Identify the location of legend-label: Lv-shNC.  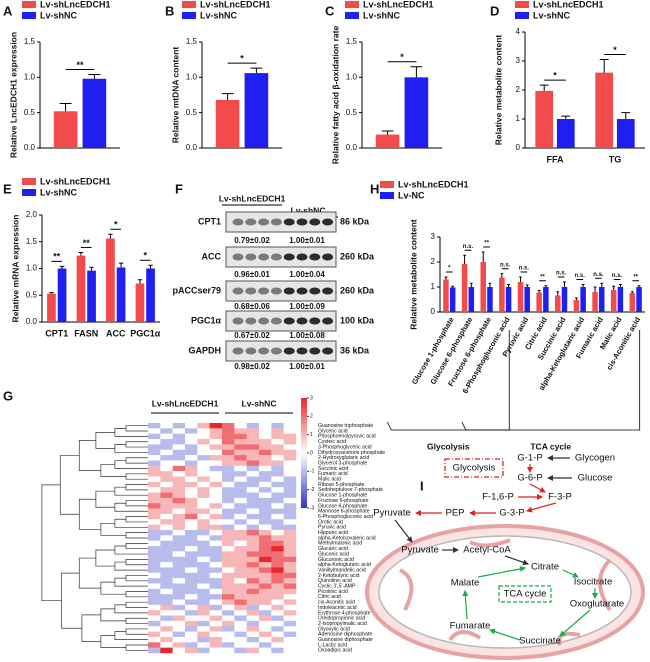
(382, 15).